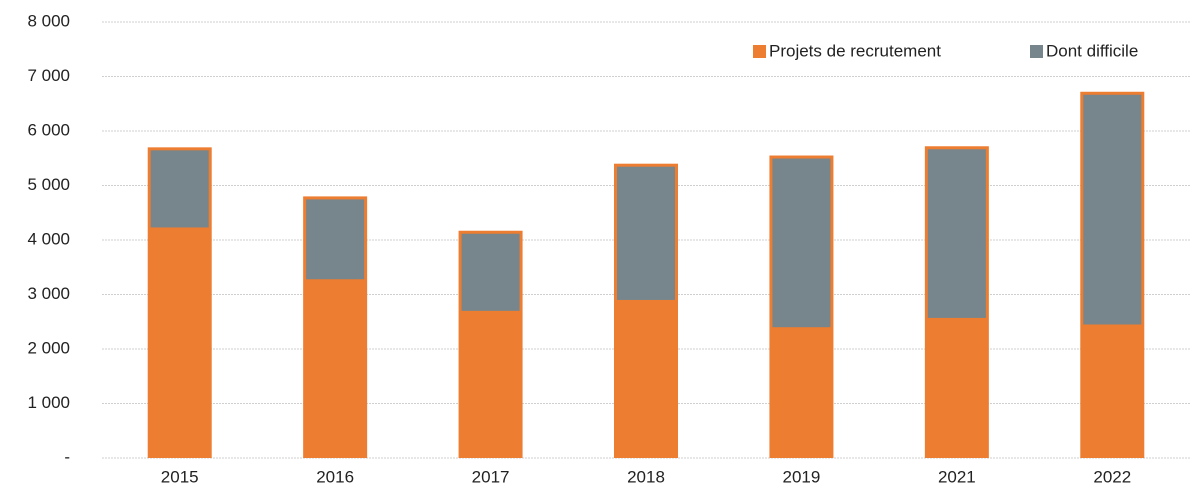 This screenshot has height=494, width=1197. What do you see at coordinates (1092, 50) in the screenshot?
I see `legend-label: Dont difficile` at bounding box center [1092, 50].